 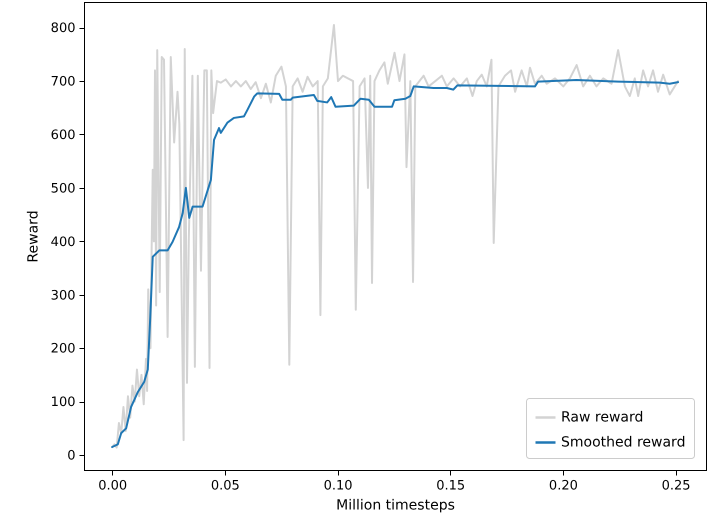 What do you see at coordinates (63, 296) in the screenshot?
I see `y-tick-label: 300` at bounding box center [63, 296].